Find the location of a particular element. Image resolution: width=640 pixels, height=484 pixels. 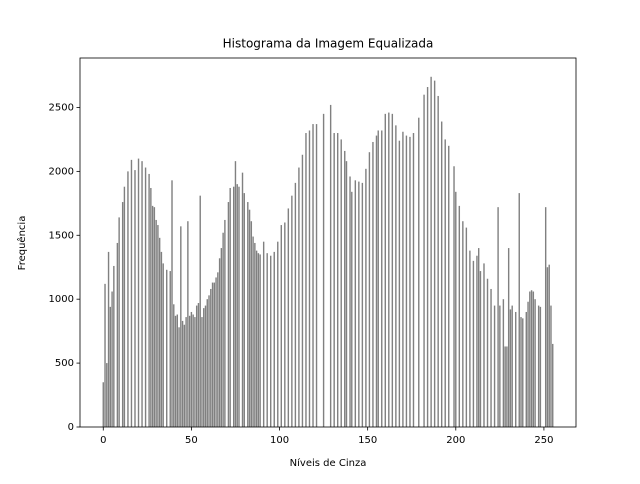

x-tick-label: 200 is located at coordinates (455, 440).